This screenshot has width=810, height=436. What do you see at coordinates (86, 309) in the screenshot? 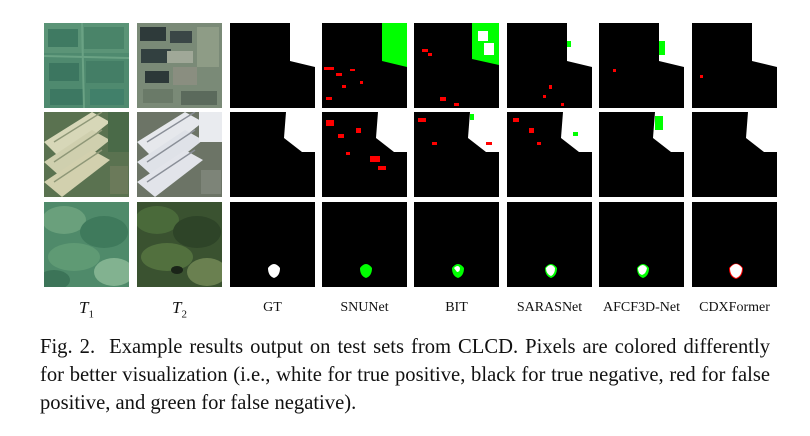
I see `column-label-t1: T1` at bounding box center [86, 309].